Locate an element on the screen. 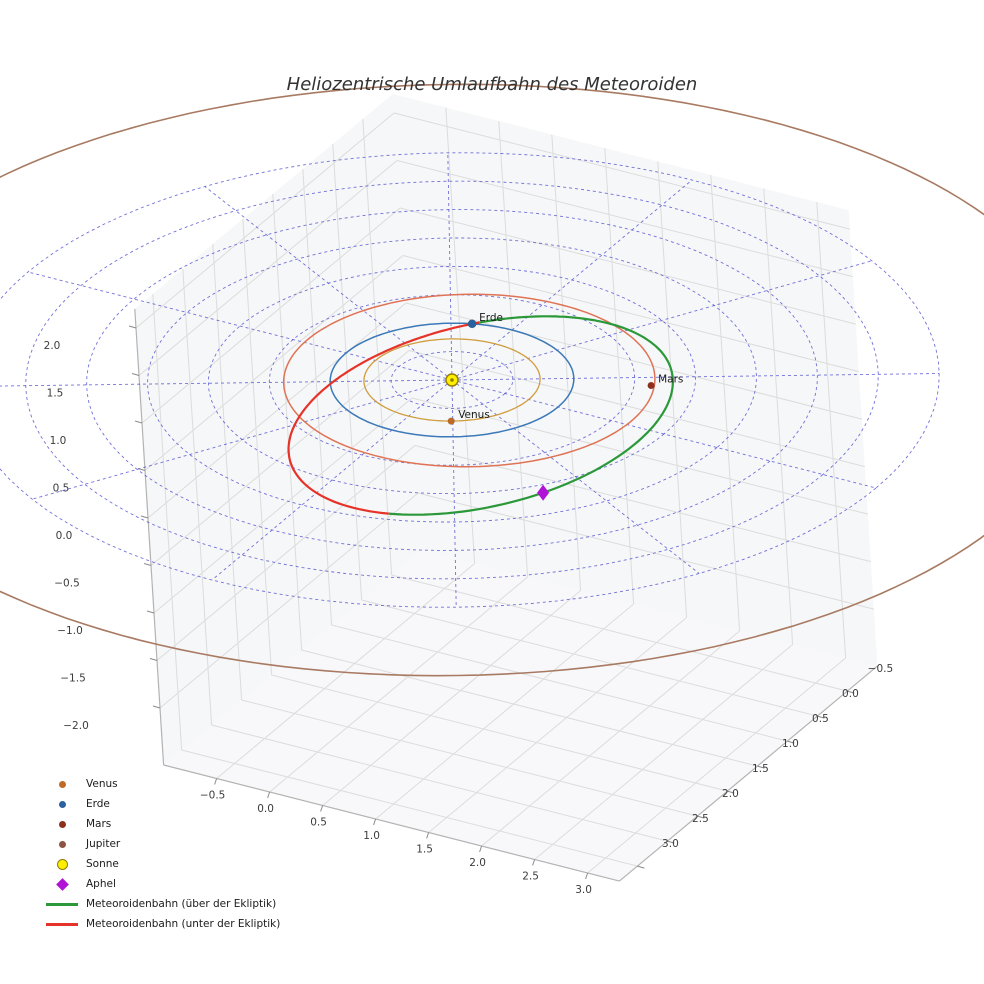 The image size is (984, 984). planet-marker-erde is located at coordinates (472, 324).